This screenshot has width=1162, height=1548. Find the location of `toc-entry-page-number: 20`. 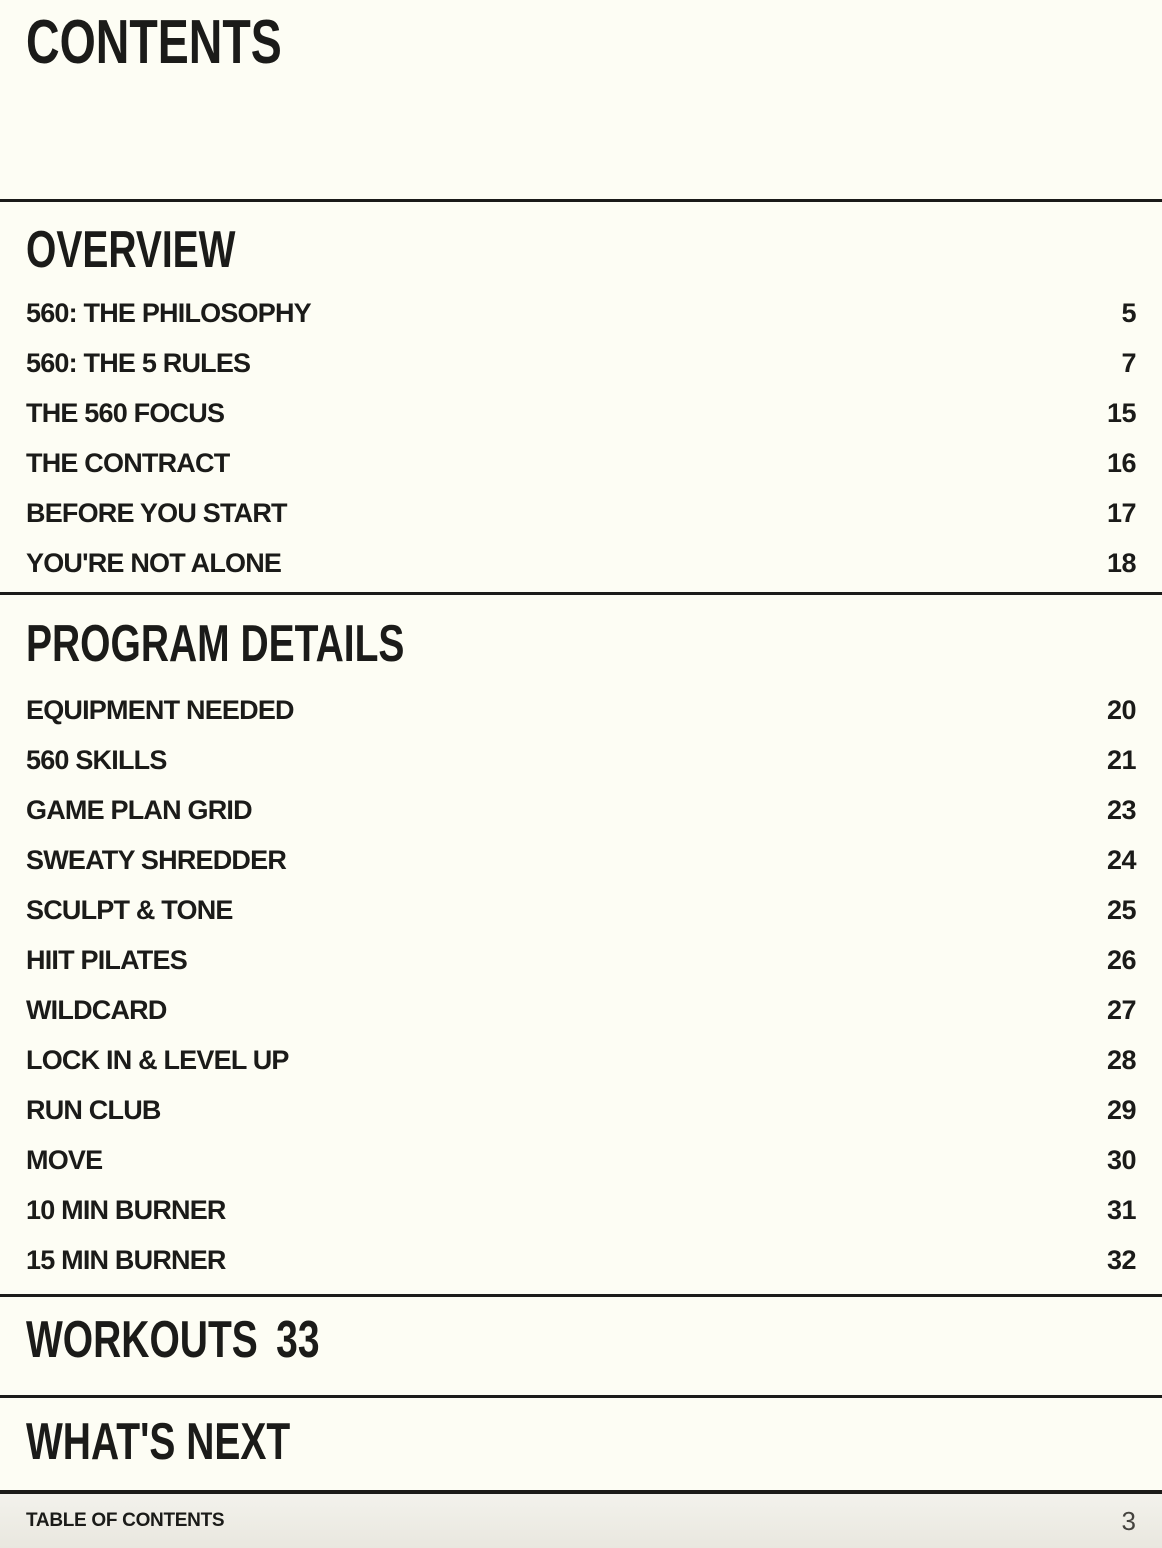

toc-entry-page-number: 20 is located at coordinates (1121, 709).